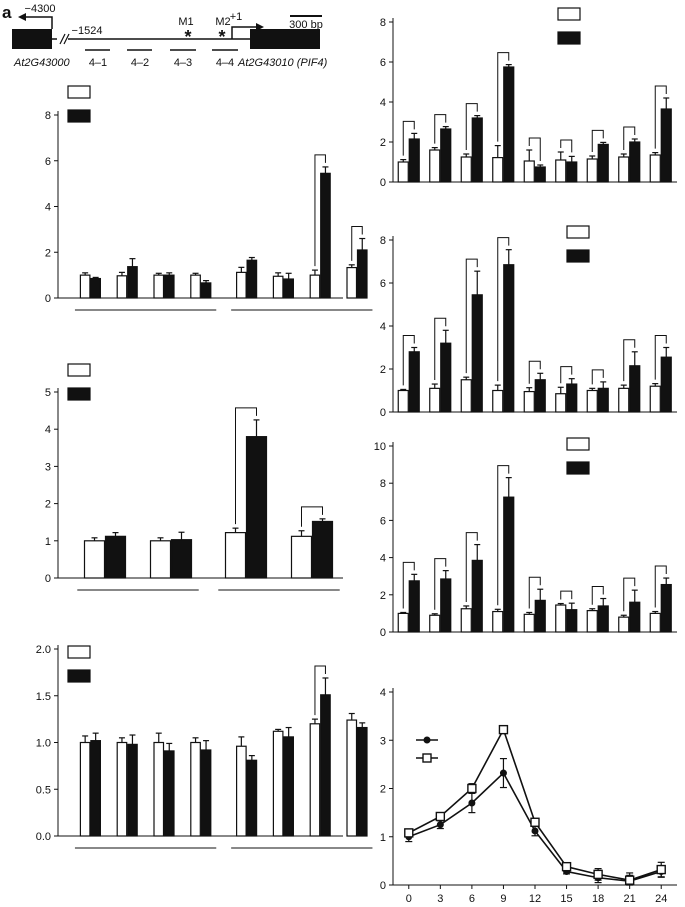 The height and width of the screenshot is (907, 685). What do you see at coordinates (380, 447) in the screenshot?
I see `y-tick-label: 10` at bounding box center [380, 447].